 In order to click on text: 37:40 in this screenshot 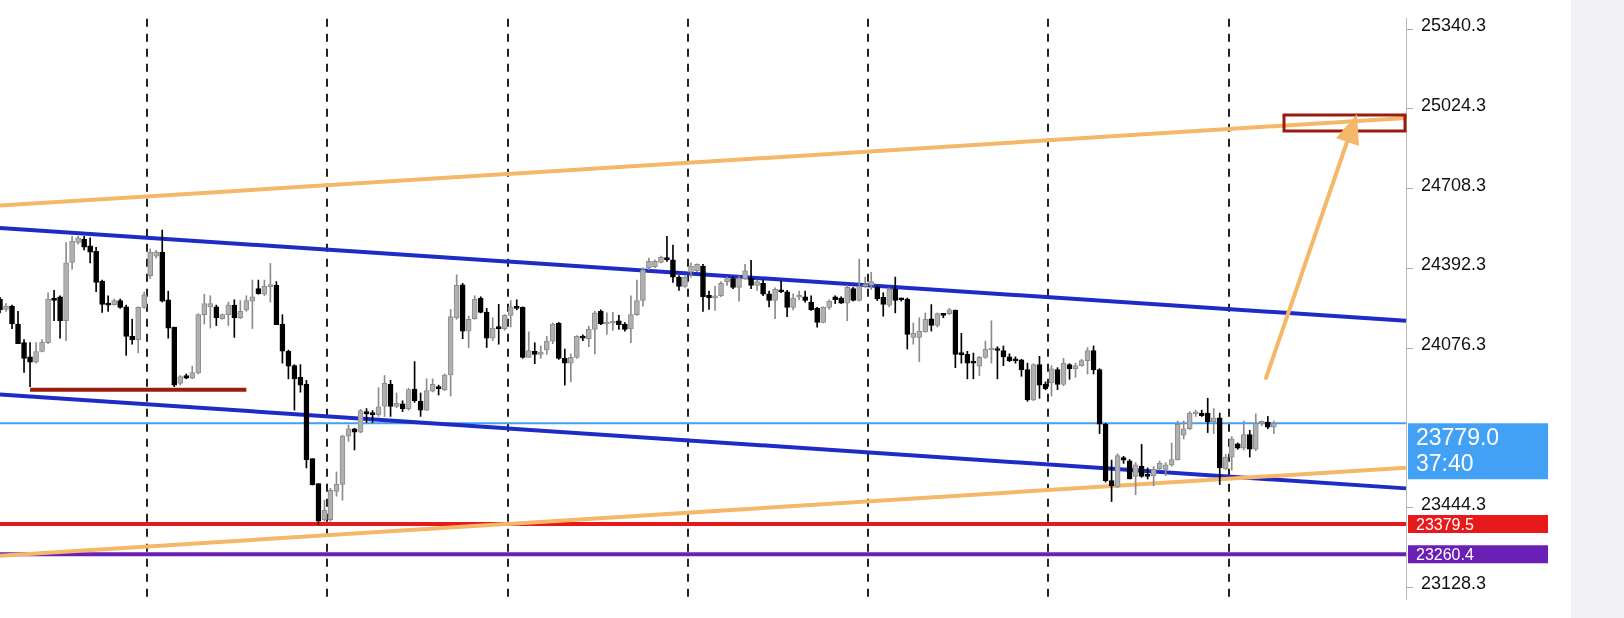, I will do `click(1445, 462)`.